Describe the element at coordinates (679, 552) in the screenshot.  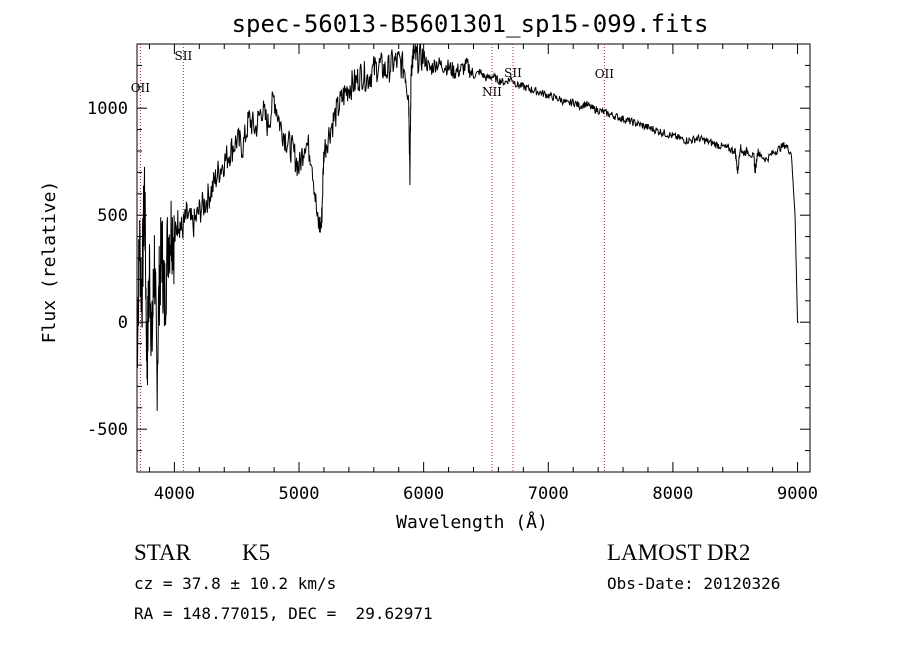
I see `survey-name: LAMOST DR2` at that location.